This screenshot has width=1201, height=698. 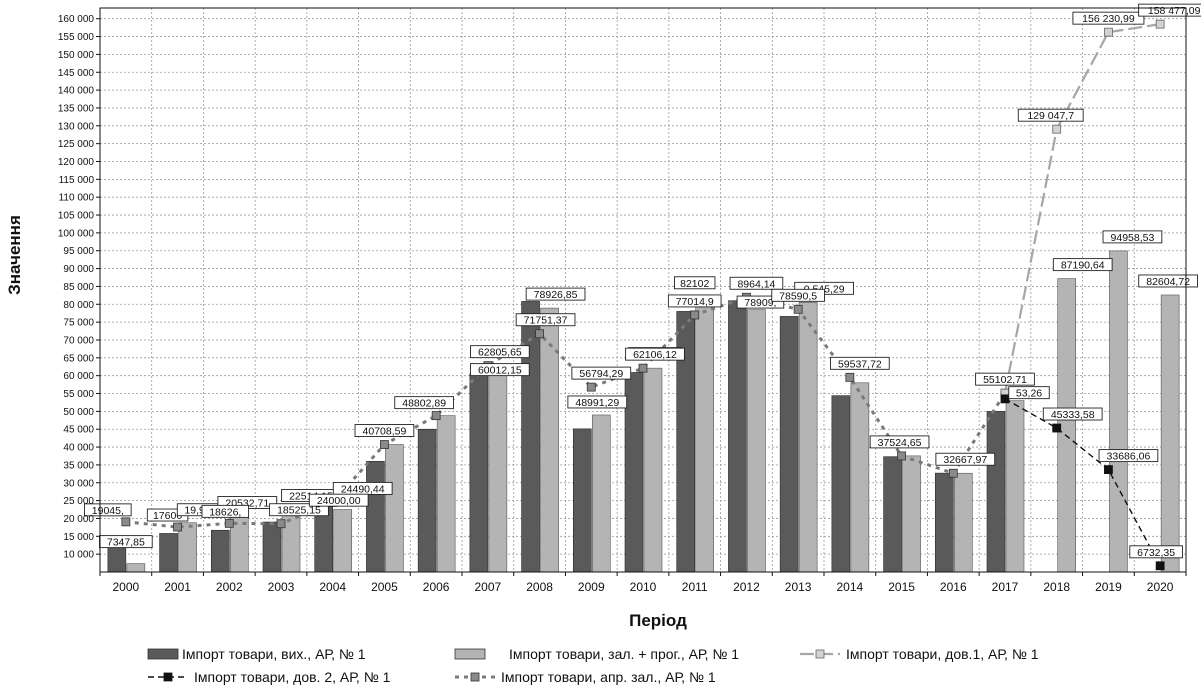 What do you see at coordinates (436, 587) in the screenshot?
I see `x-tick-label: 2006` at bounding box center [436, 587].